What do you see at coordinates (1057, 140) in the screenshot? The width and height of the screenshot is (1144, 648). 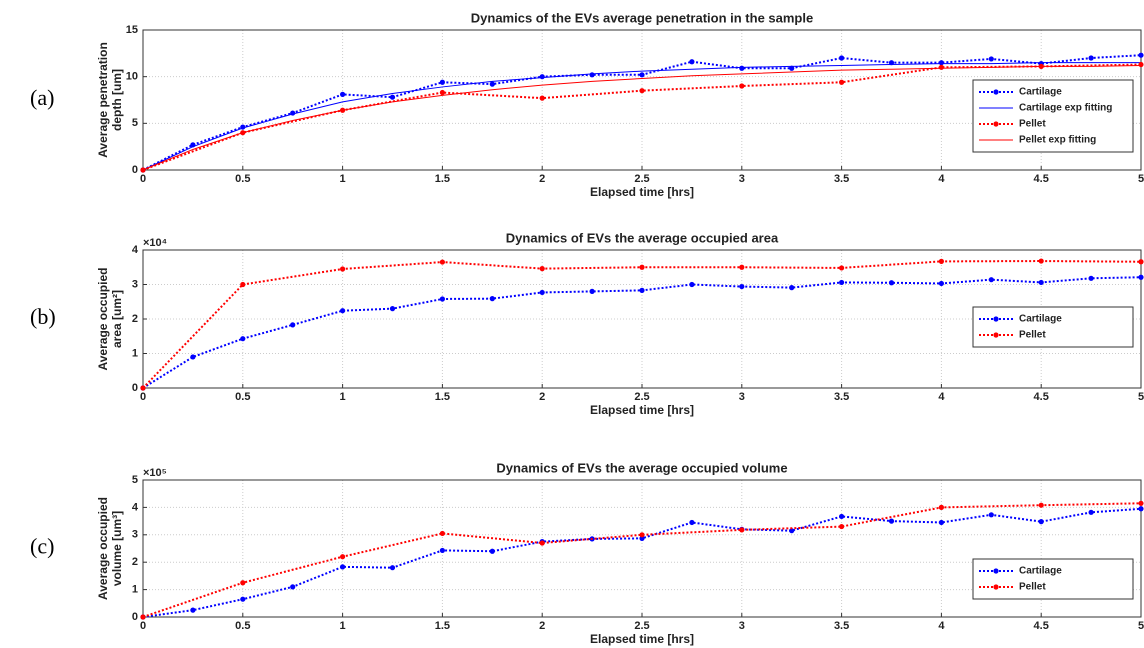 I see `legend-label: Pellet exp fitting` at bounding box center [1057, 140].